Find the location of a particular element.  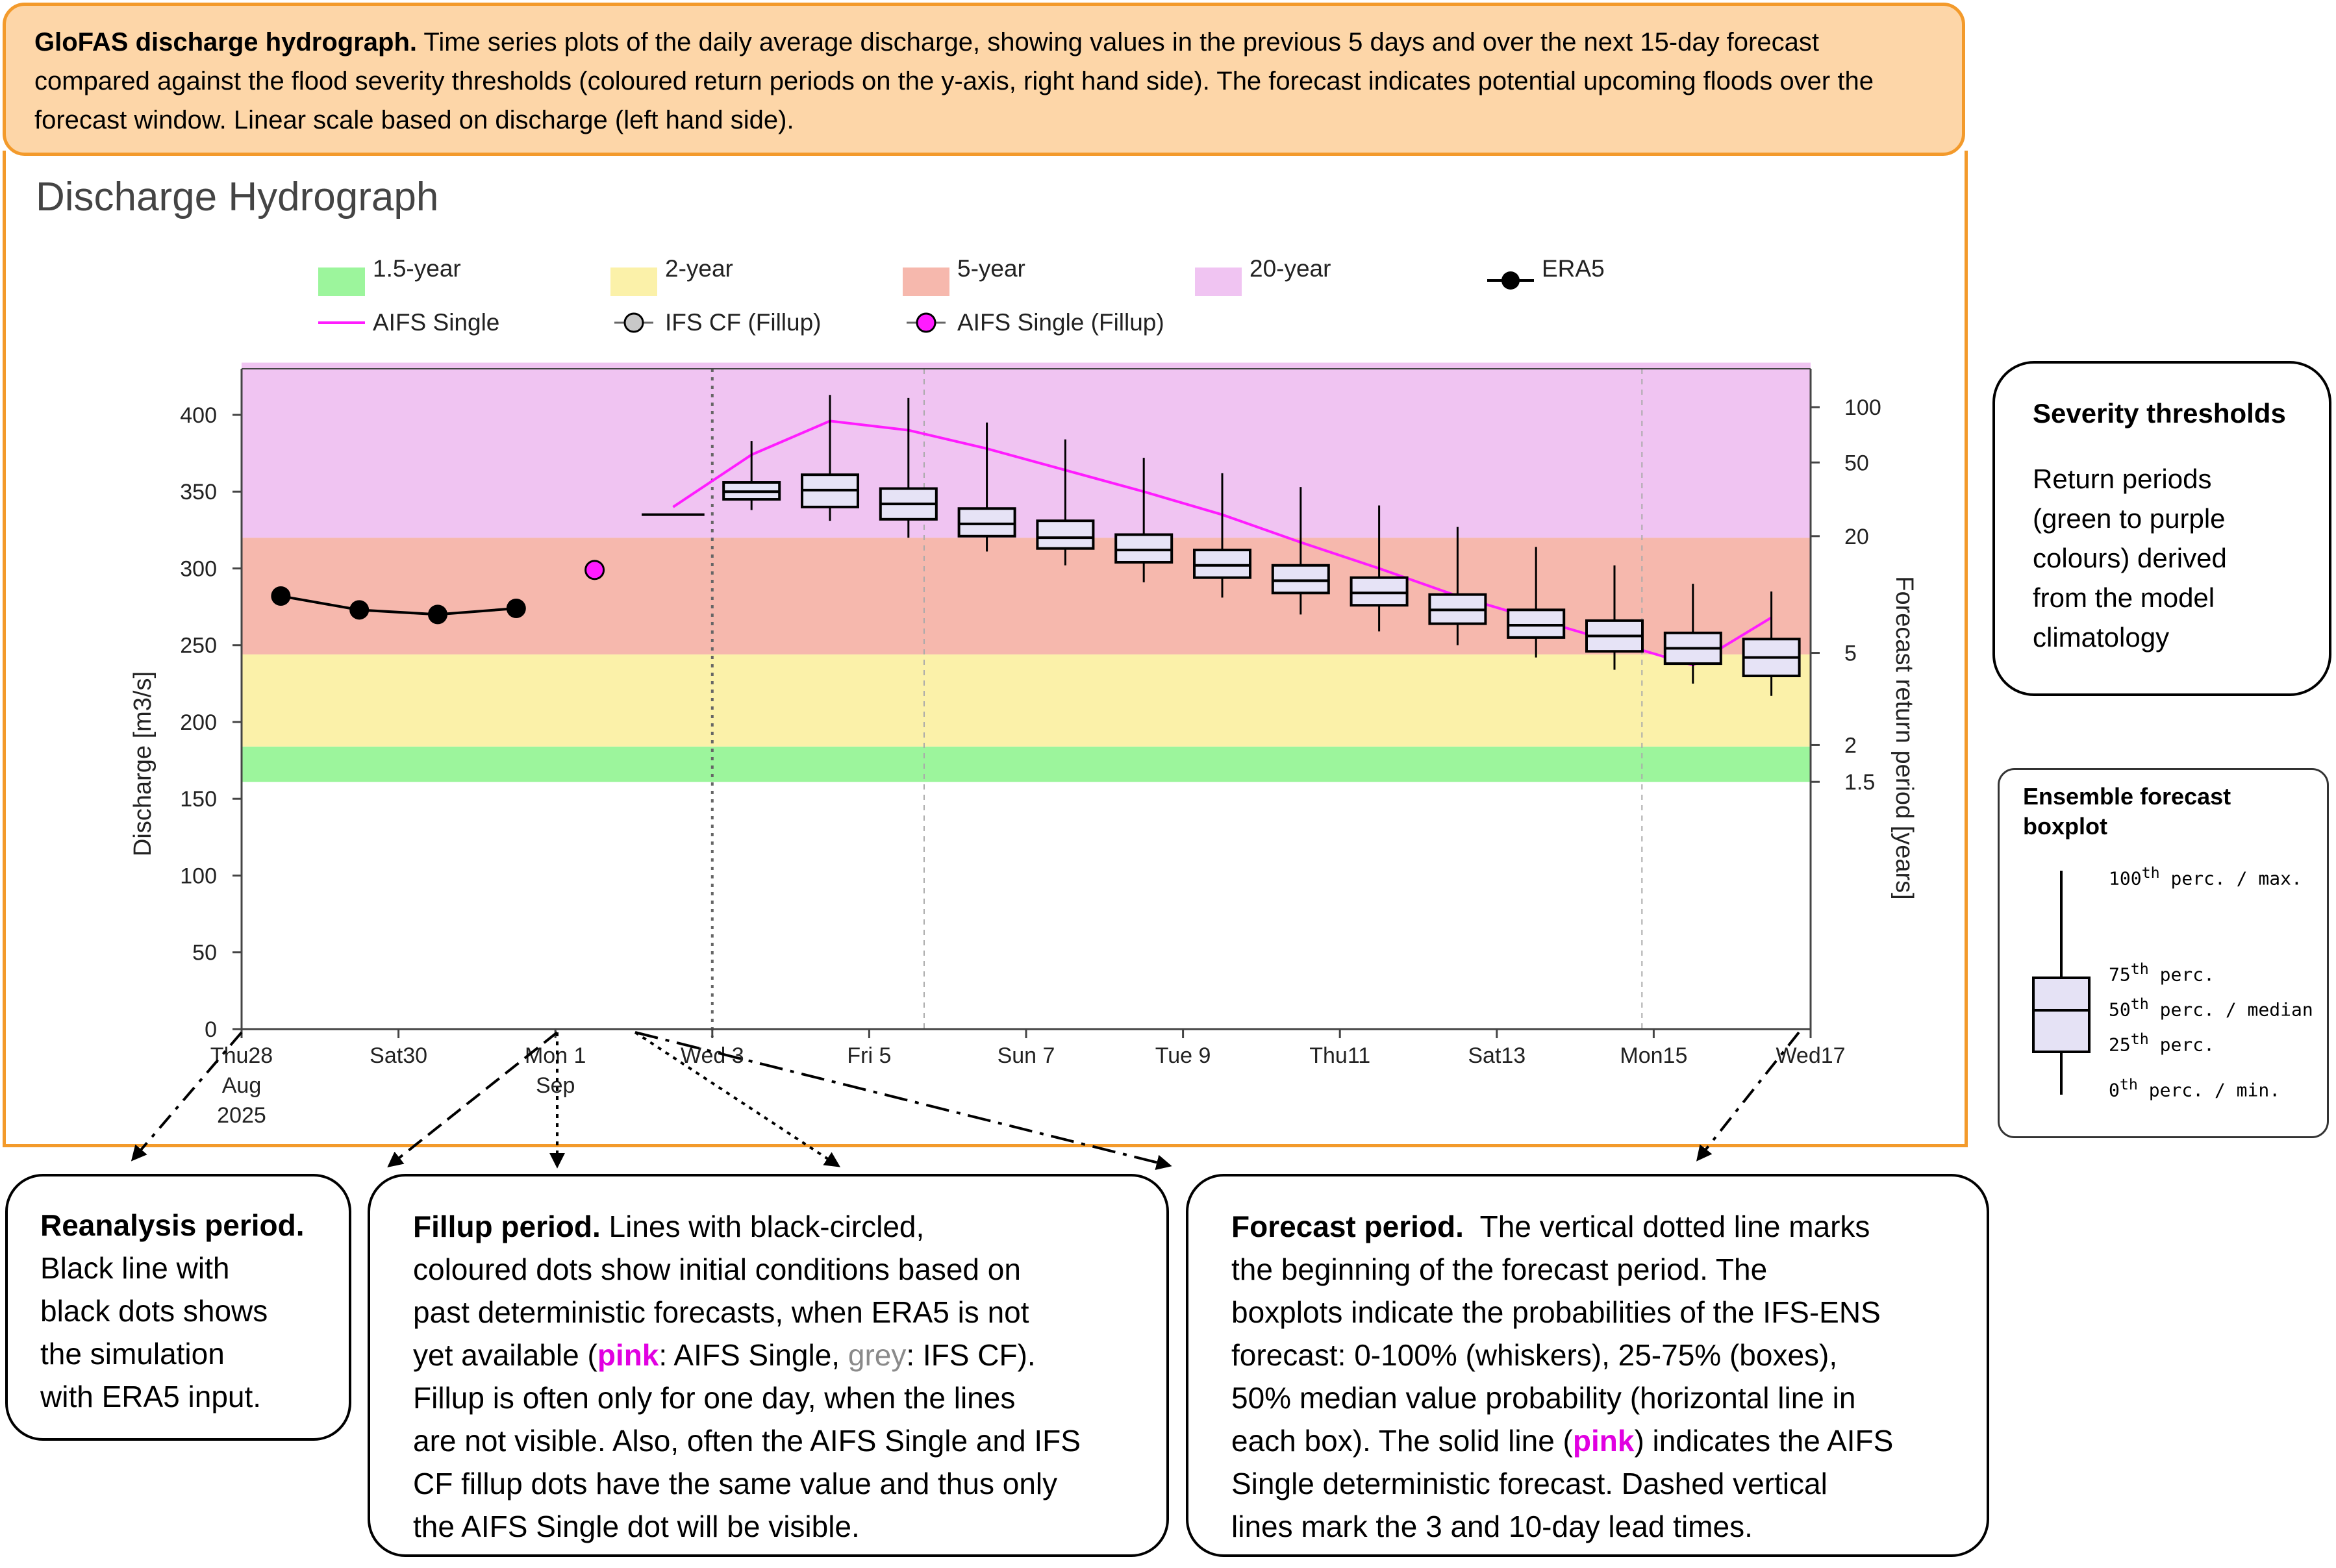

callout-arrows is located at coordinates (965, 1100).